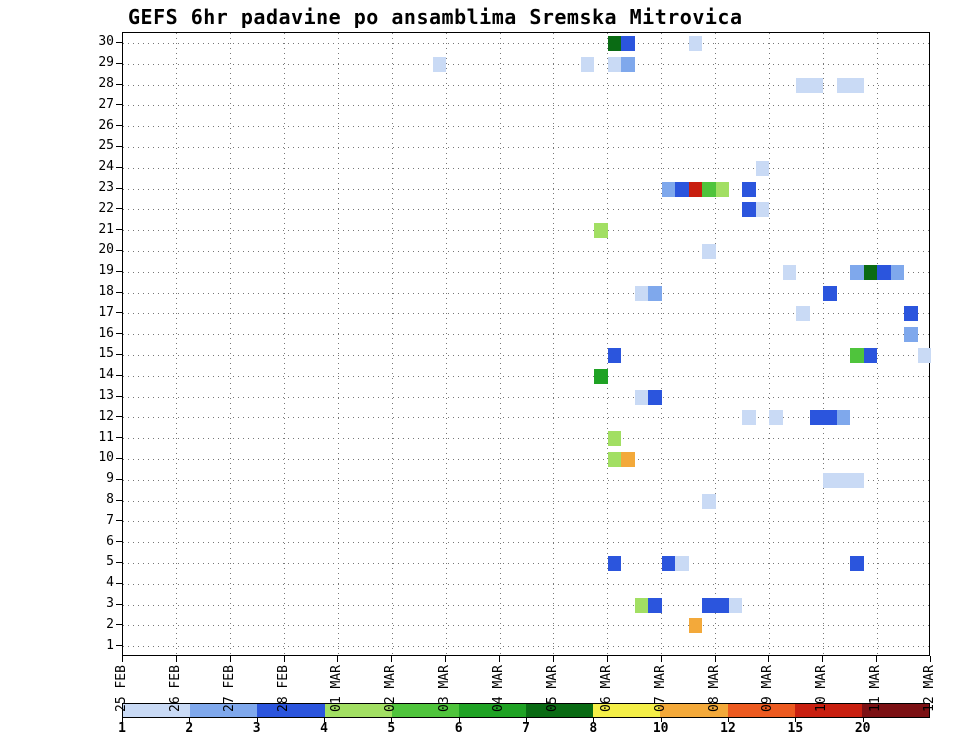 This screenshot has height=742, width=960. What do you see at coordinates (121, 688) in the screenshot?
I see `x-tick-label: 25 FEB` at bounding box center [121, 688].